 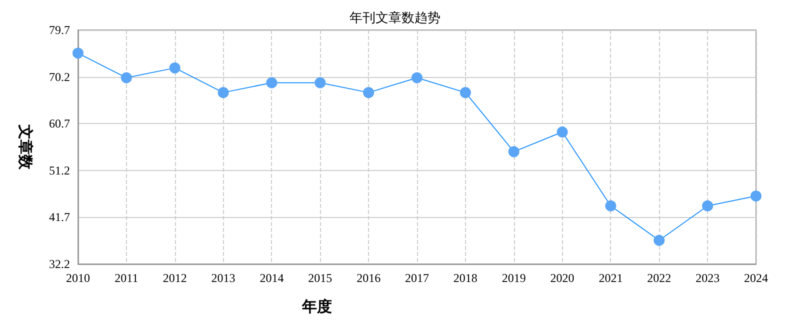 What do you see at coordinates (59, 77) in the screenshot?
I see `y-tick-label: 70.2` at bounding box center [59, 77].